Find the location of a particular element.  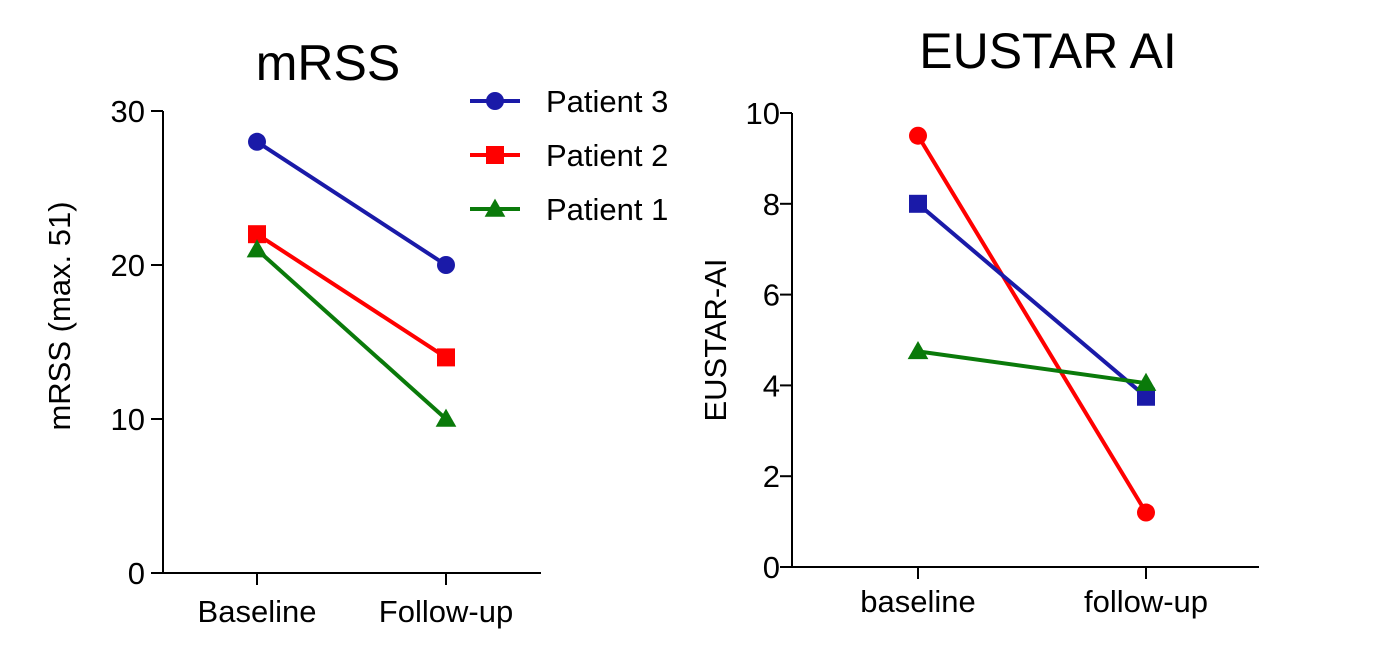

eustar-x-tick-label: baseline is located at coordinates (917, 601).